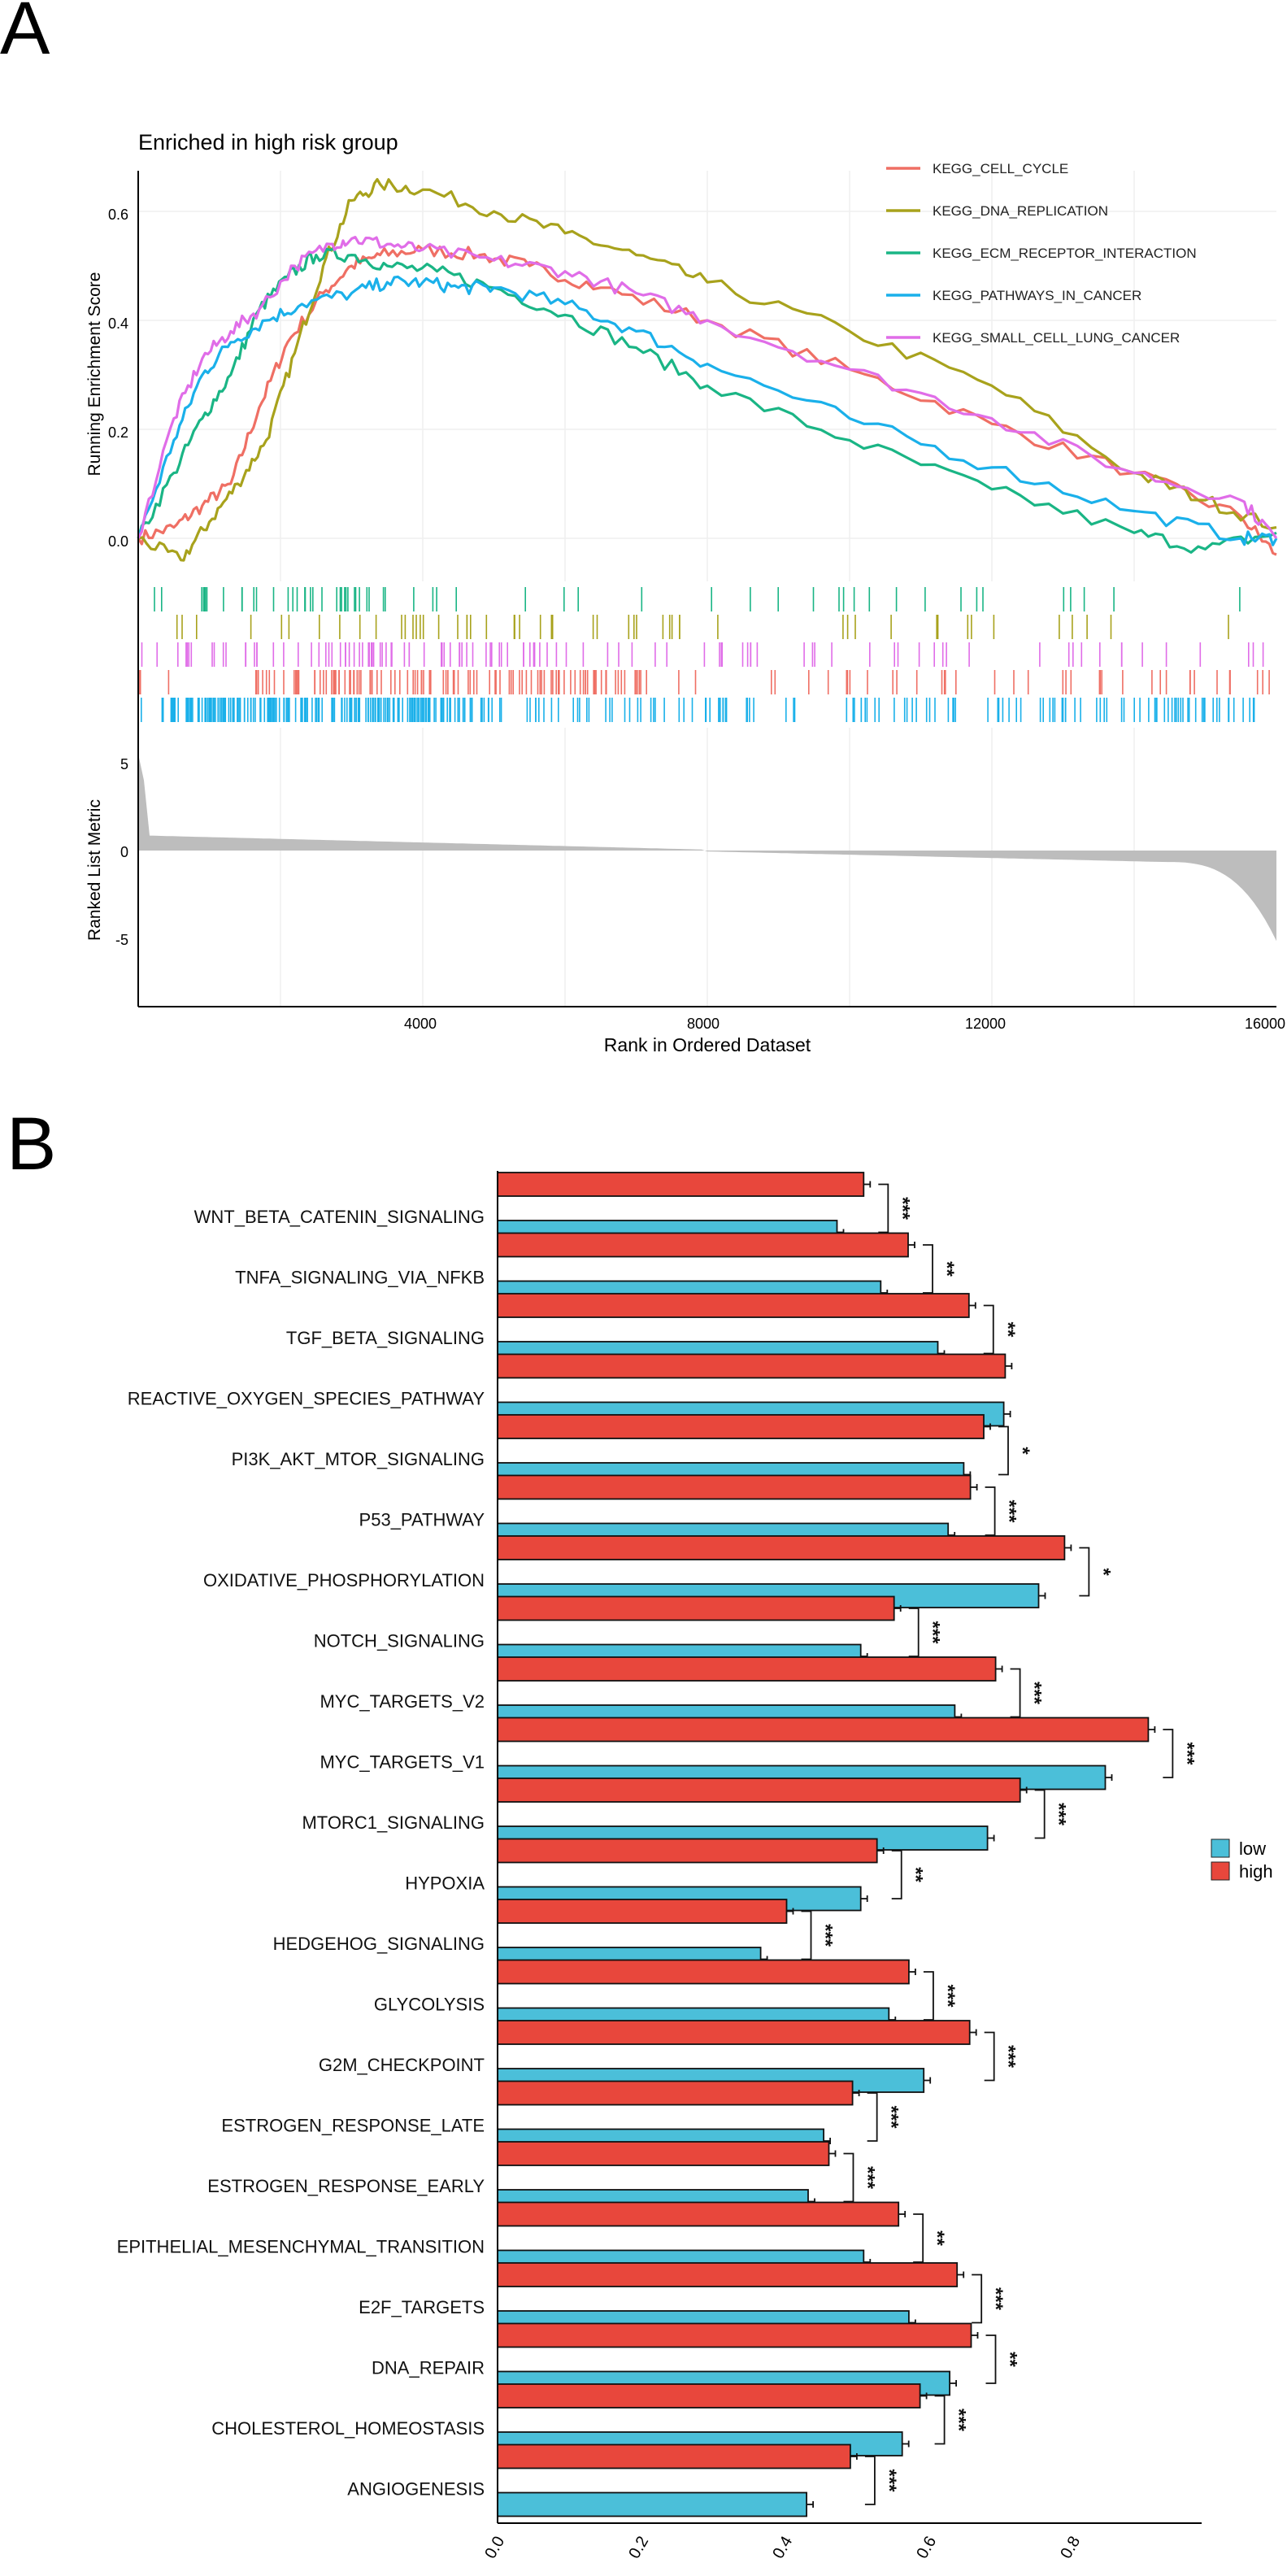  Describe the element at coordinates (1103, 1572) in the screenshot. I see `sig-stars: *` at that location.